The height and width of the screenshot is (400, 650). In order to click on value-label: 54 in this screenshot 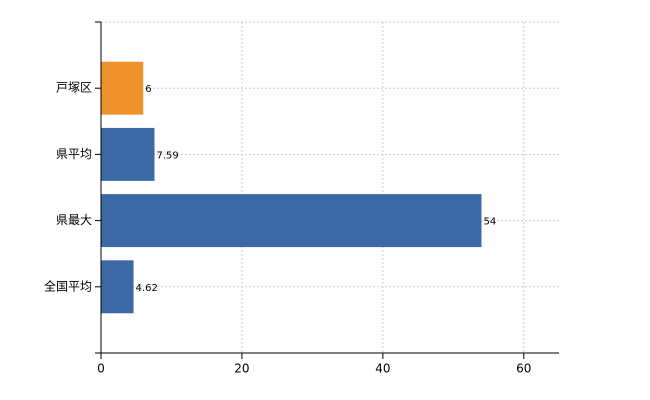, I will do `click(489, 222)`.